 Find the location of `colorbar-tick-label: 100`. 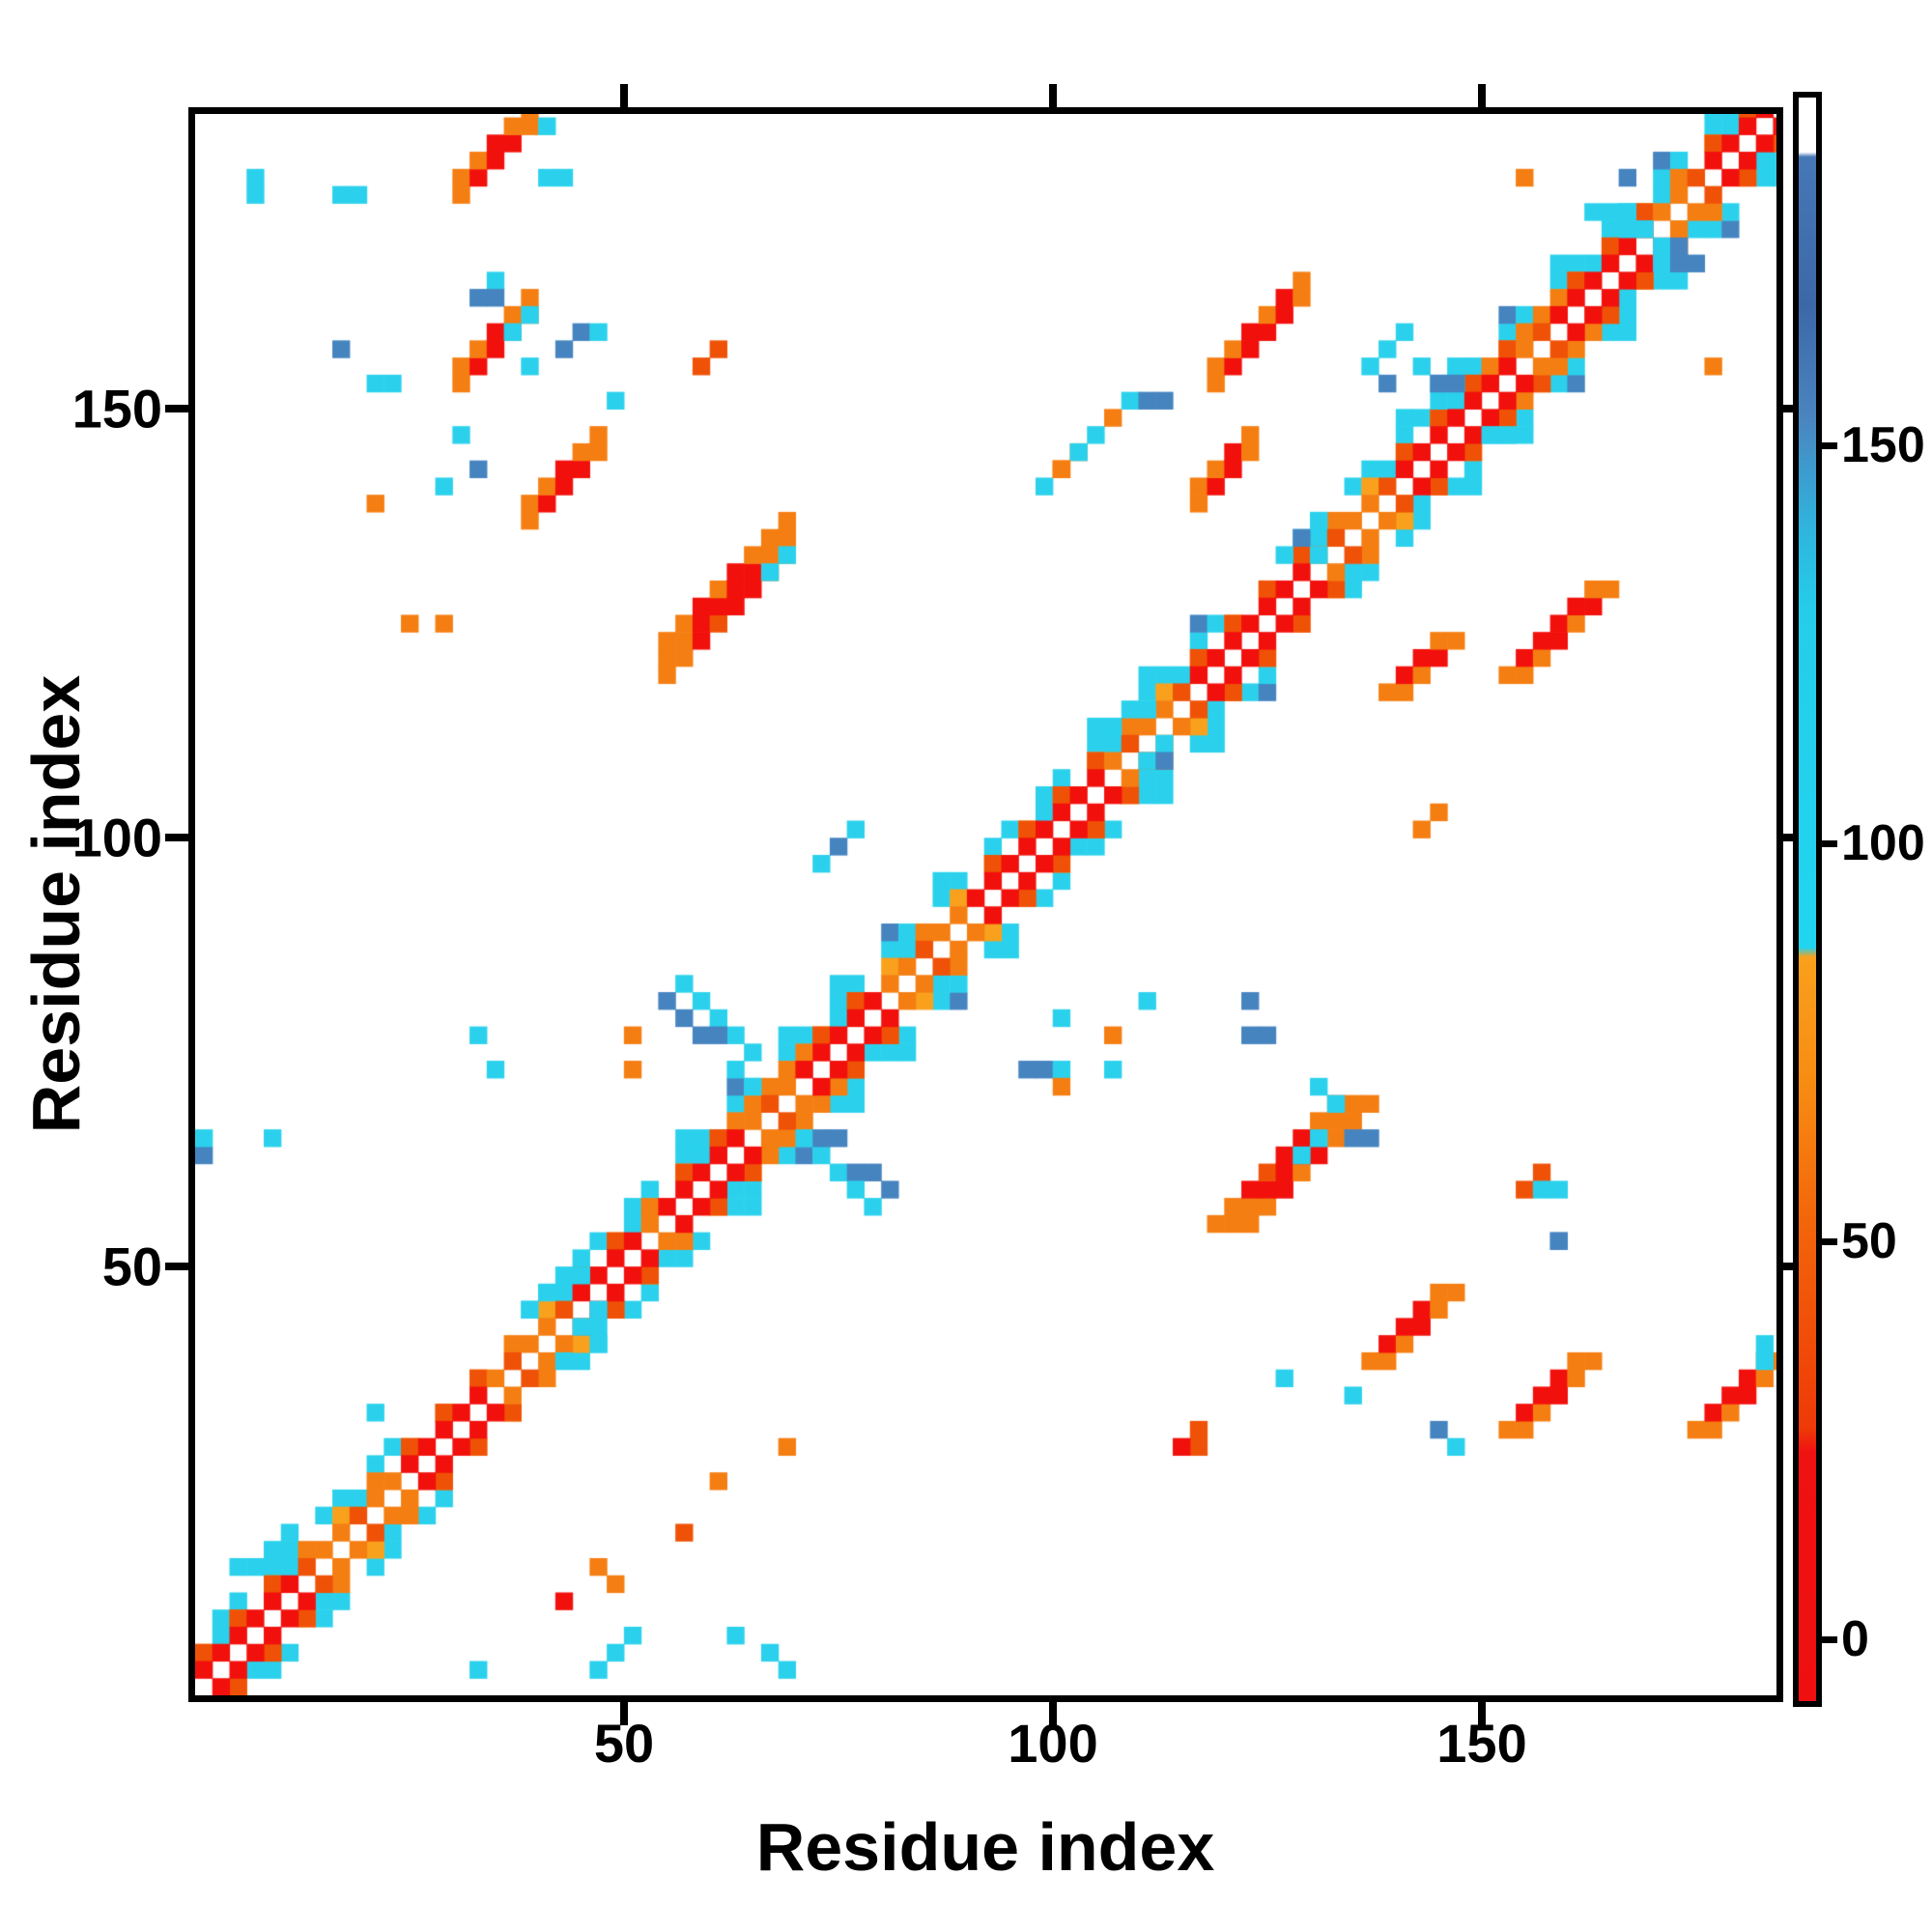

colorbar-tick-label: 100 is located at coordinates (1883, 843).